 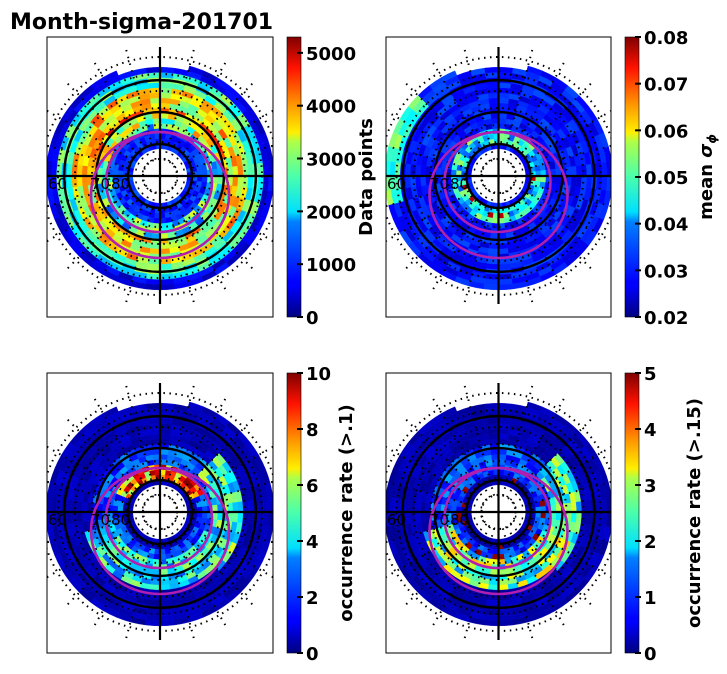 What do you see at coordinates (312, 486) in the screenshot?
I see `colorbar-tick-label: 6` at bounding box center [312, 486].